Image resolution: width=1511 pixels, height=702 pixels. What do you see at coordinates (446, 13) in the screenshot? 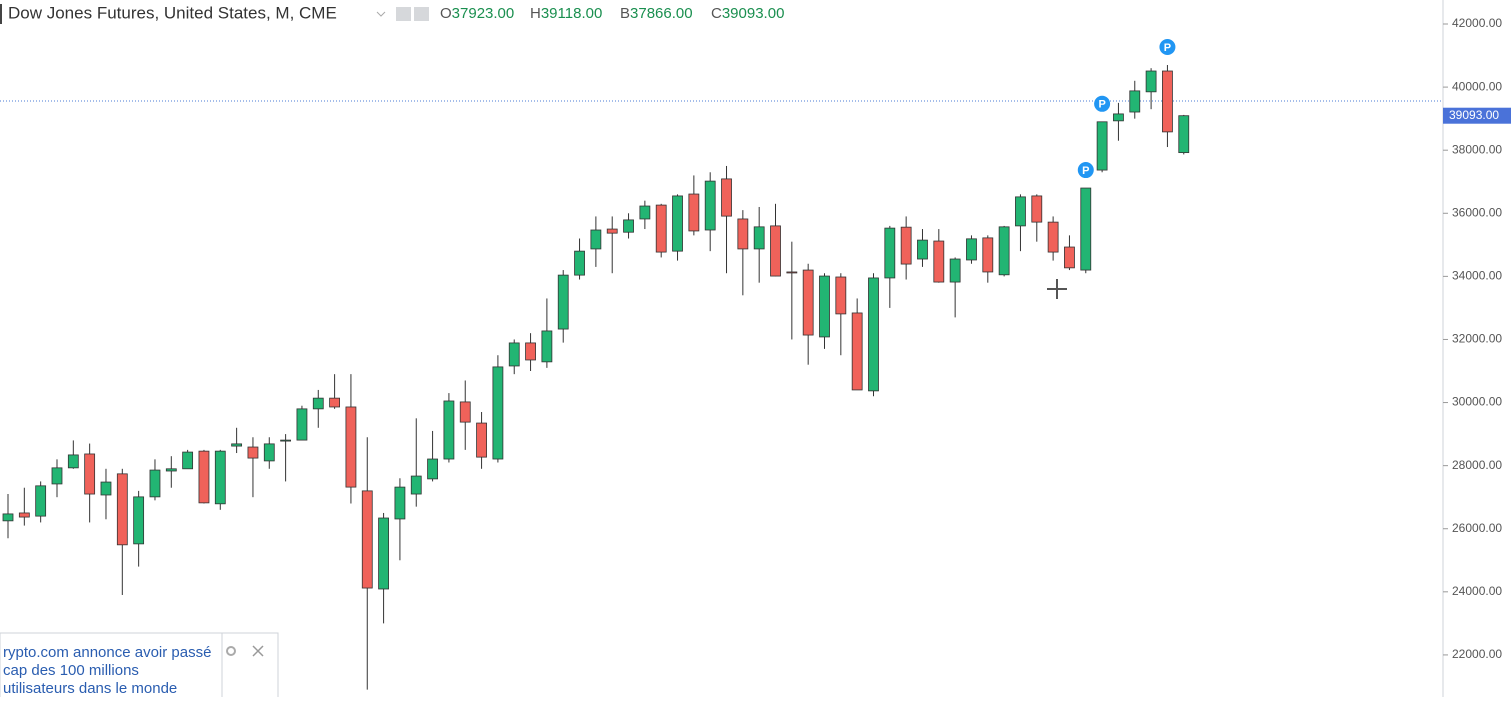
I see `ohlc-key: O` at bounding box center [446, 13].